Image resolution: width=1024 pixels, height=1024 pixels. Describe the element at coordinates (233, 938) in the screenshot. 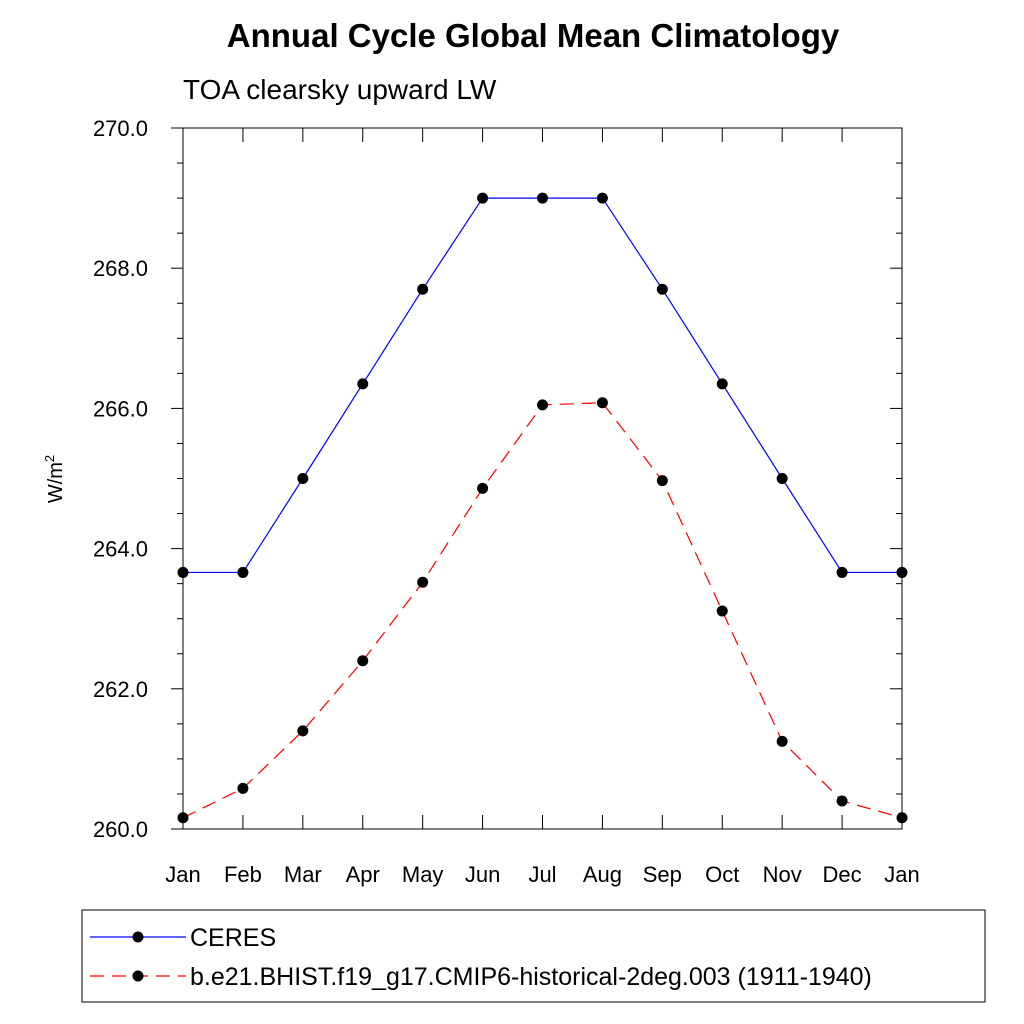

I see `legend-label-1: CERES` at that location.